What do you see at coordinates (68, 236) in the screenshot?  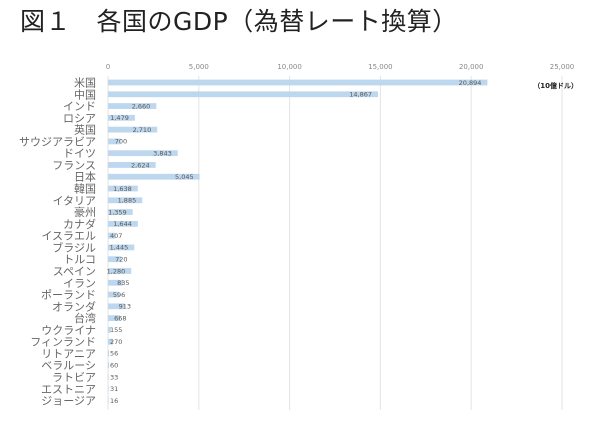 I see `category-label: イスラエル` at bounding box center [68, 236].